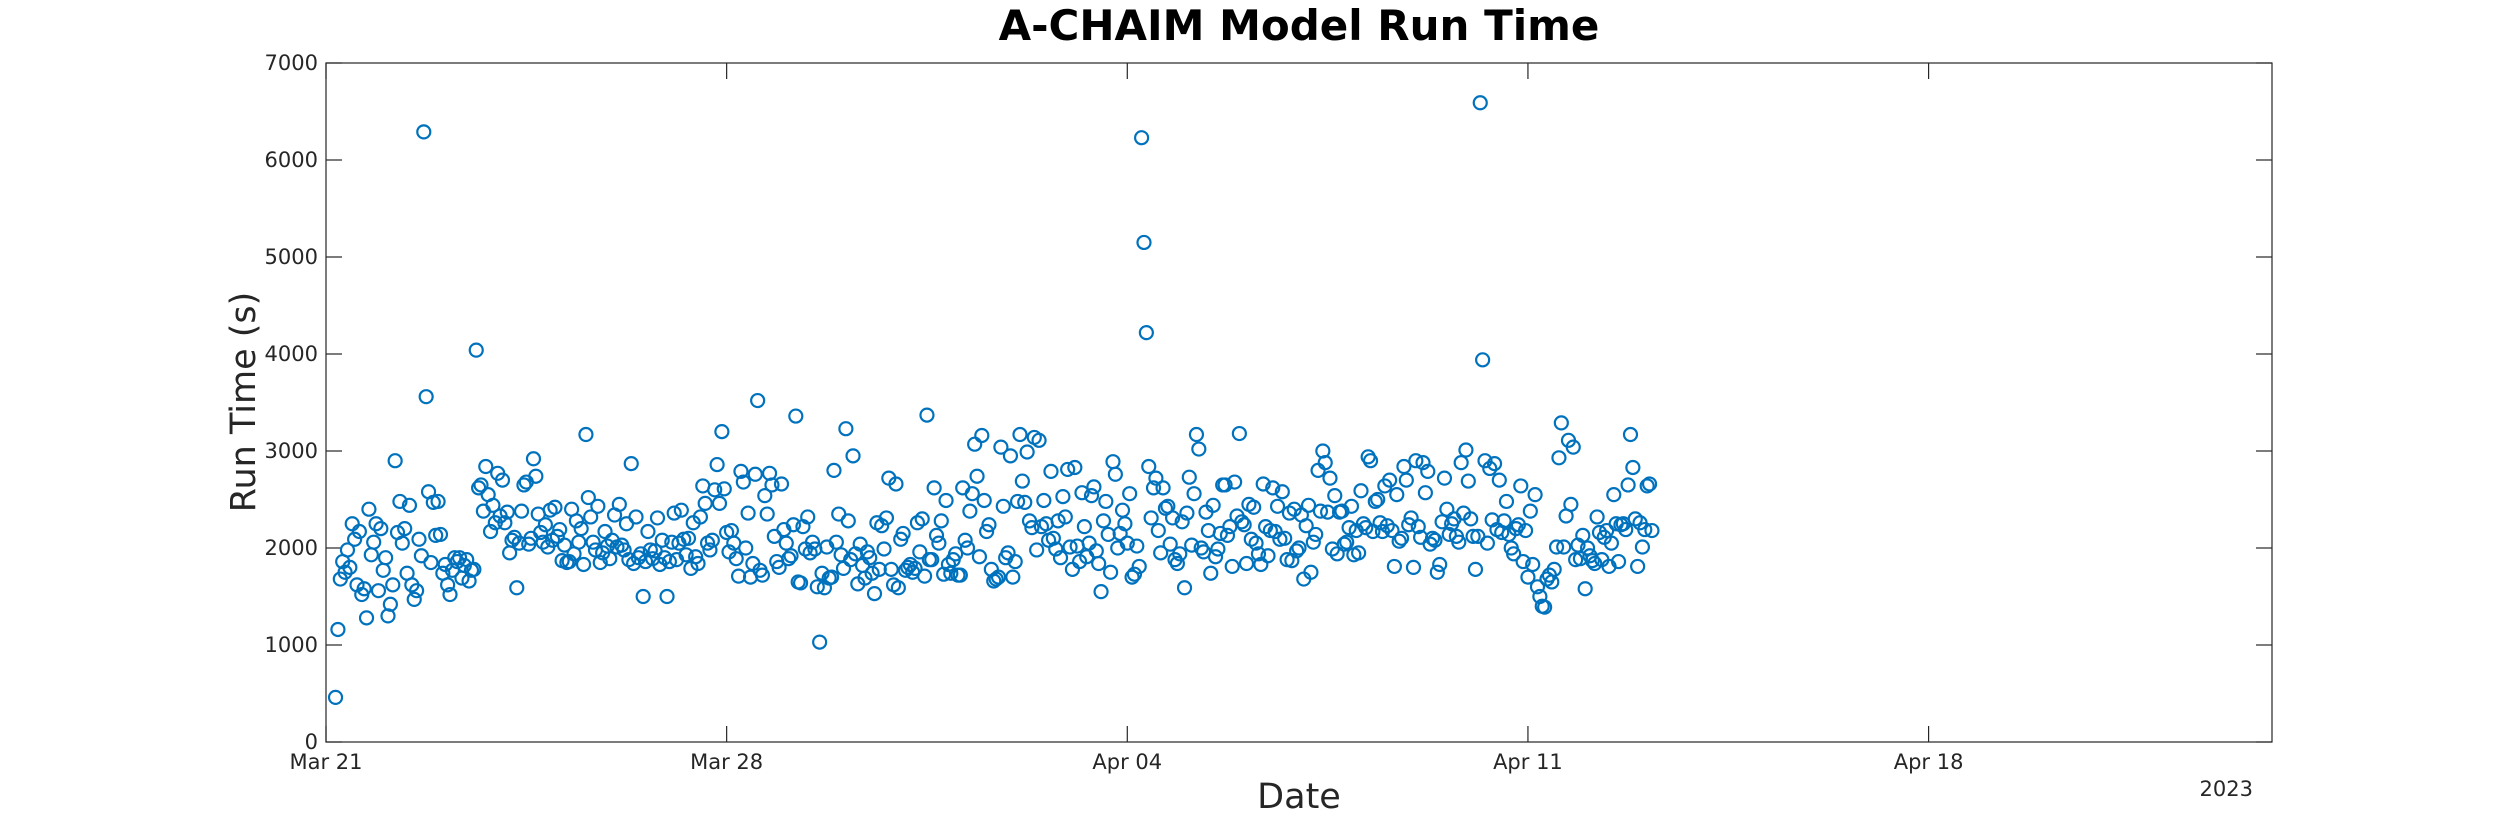 This screenshot has width=2500, height=833. I want to click on chart-title: A-CHAIM Model Run Time, so click(1299, 25).